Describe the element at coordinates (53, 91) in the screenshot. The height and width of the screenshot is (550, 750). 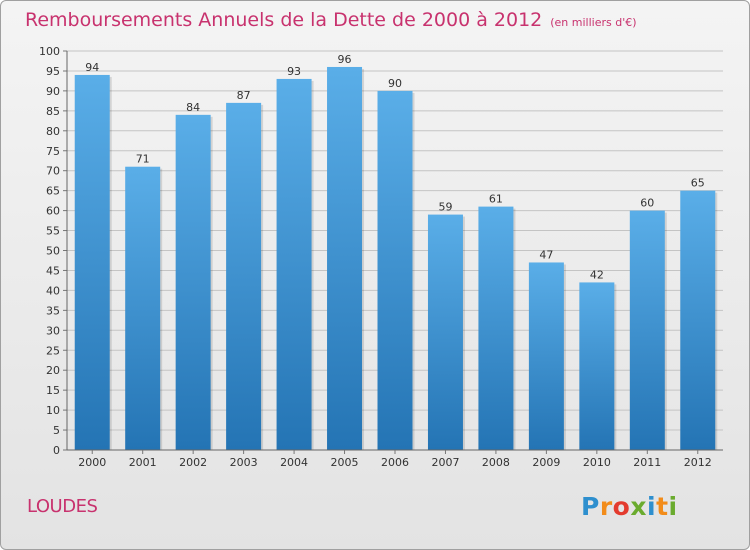
I see `y-tick-label: 90` at that location.